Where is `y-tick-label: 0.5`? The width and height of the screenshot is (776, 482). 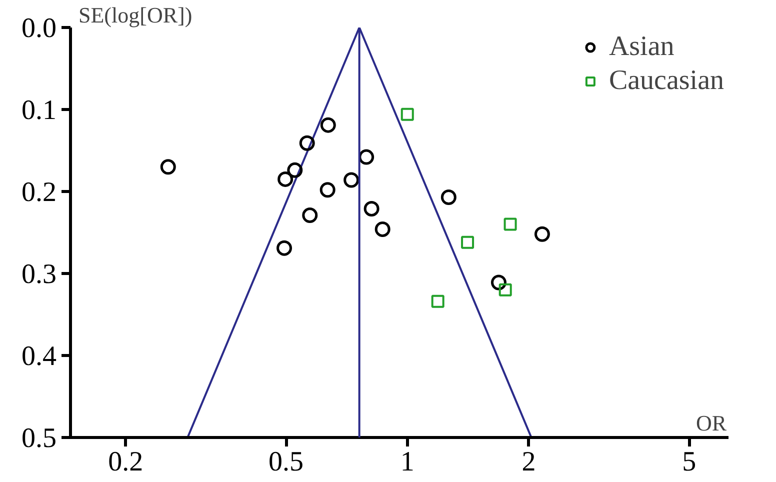 y-tick-label: 0.5 is located at coordinates (39, 438).